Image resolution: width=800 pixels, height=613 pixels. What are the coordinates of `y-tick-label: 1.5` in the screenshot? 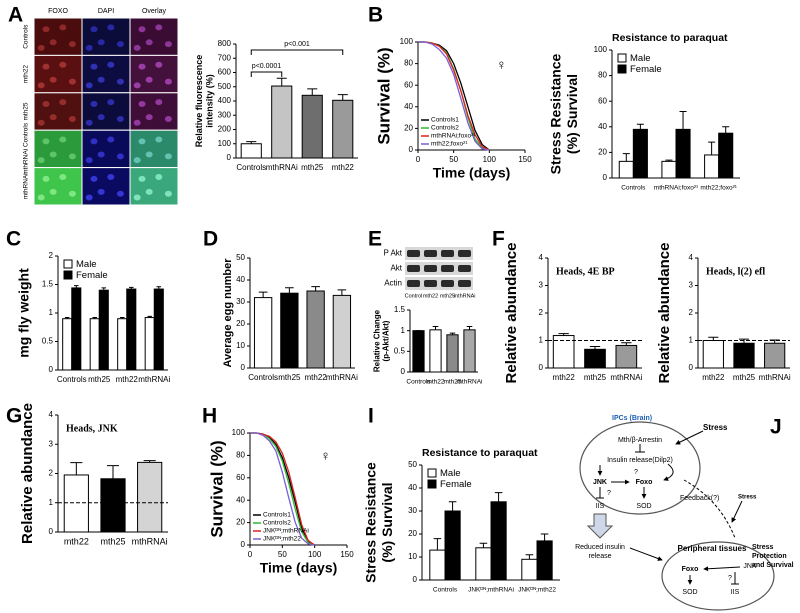 It's located at (400, 309).